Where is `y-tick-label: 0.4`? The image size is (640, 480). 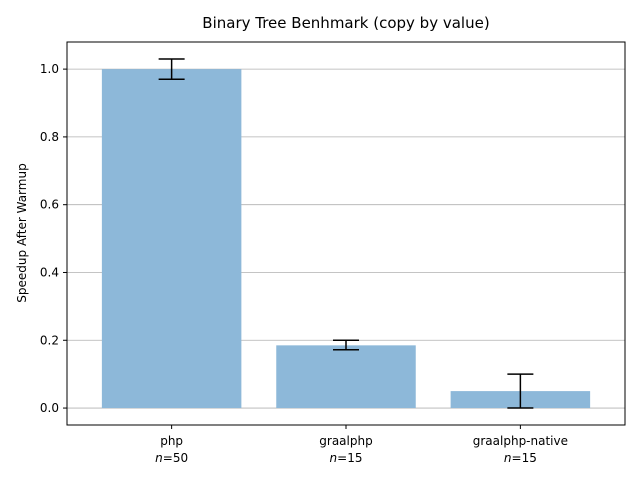 y-tick-label: 0.4 is located at coordinates (49, 272).